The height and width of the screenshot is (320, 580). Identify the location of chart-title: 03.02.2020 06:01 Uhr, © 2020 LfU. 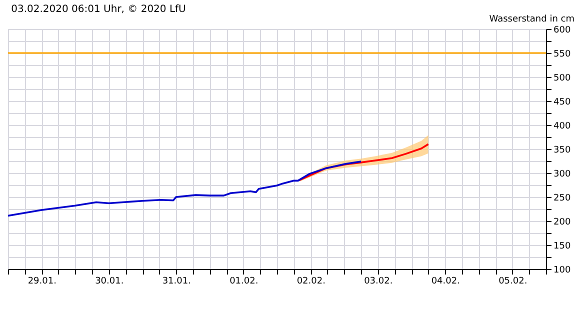
(98, 9).